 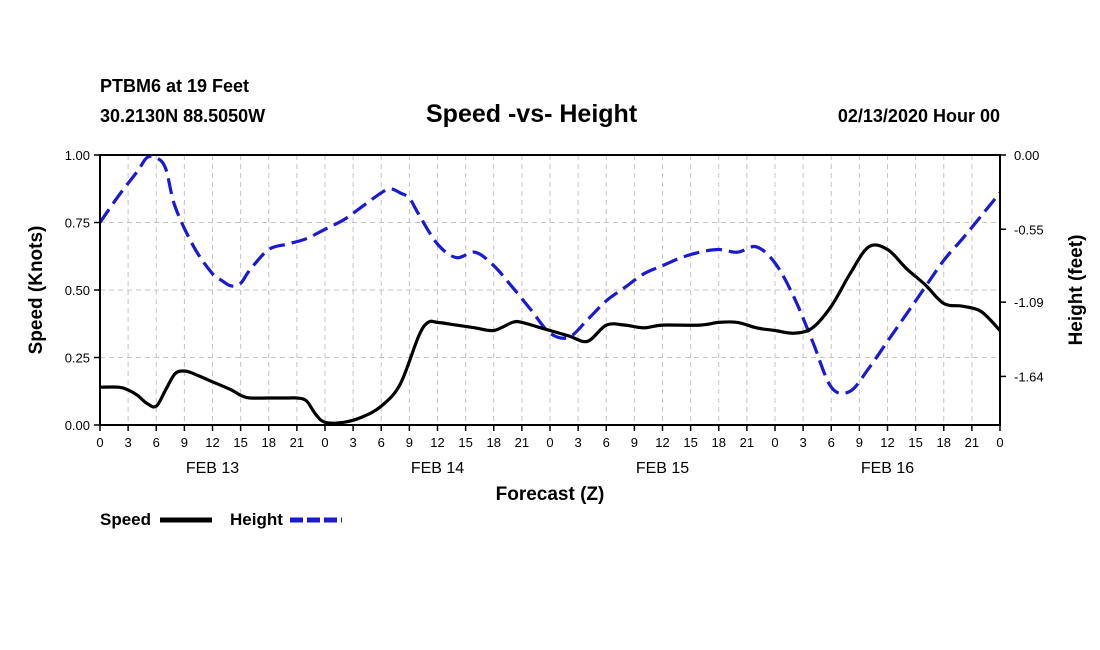 What do you see at coordinates (77, 223) in the screenshot?
I see `y-tick-label: 0.75` at bounding box center [77, 223].